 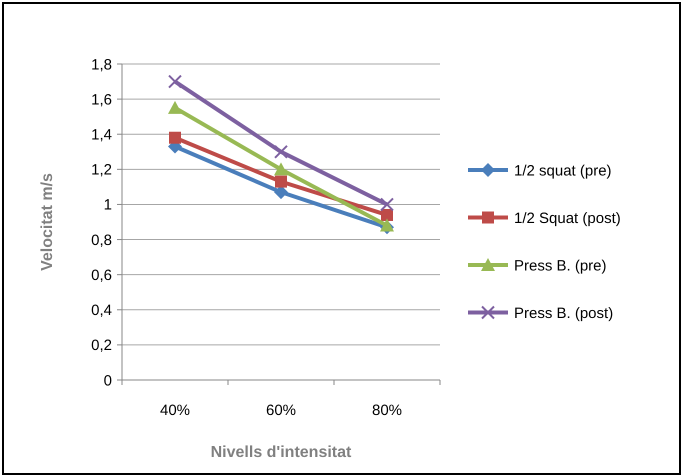 What do you see at coordinates (47, 221) in the screenshot?
I see `y-axis-title: Velocitat m/s` at bounding box center [47, 221].